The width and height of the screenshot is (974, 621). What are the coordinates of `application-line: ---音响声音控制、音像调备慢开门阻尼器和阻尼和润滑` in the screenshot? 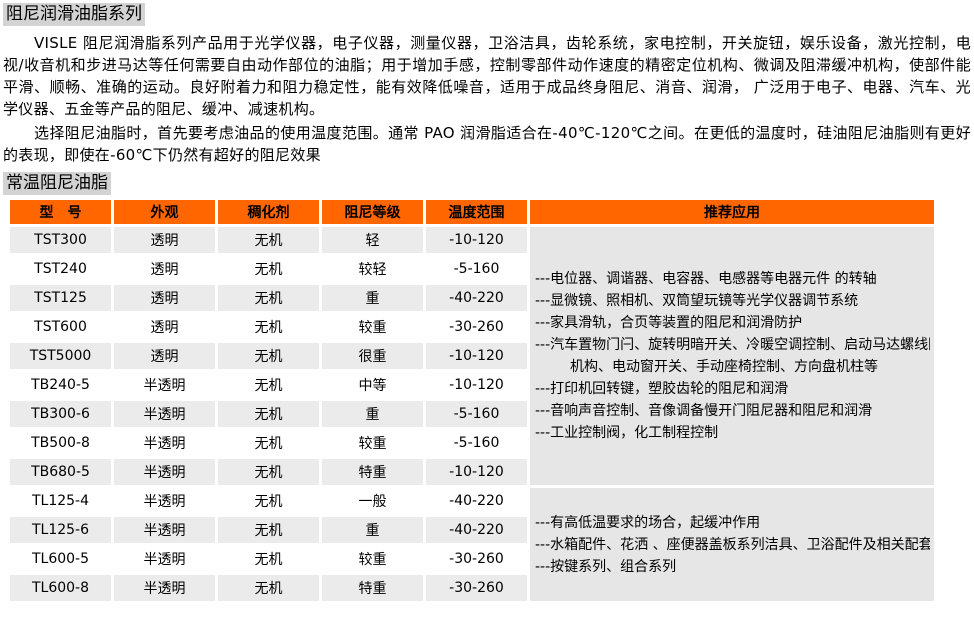 It's located at (704, 411).